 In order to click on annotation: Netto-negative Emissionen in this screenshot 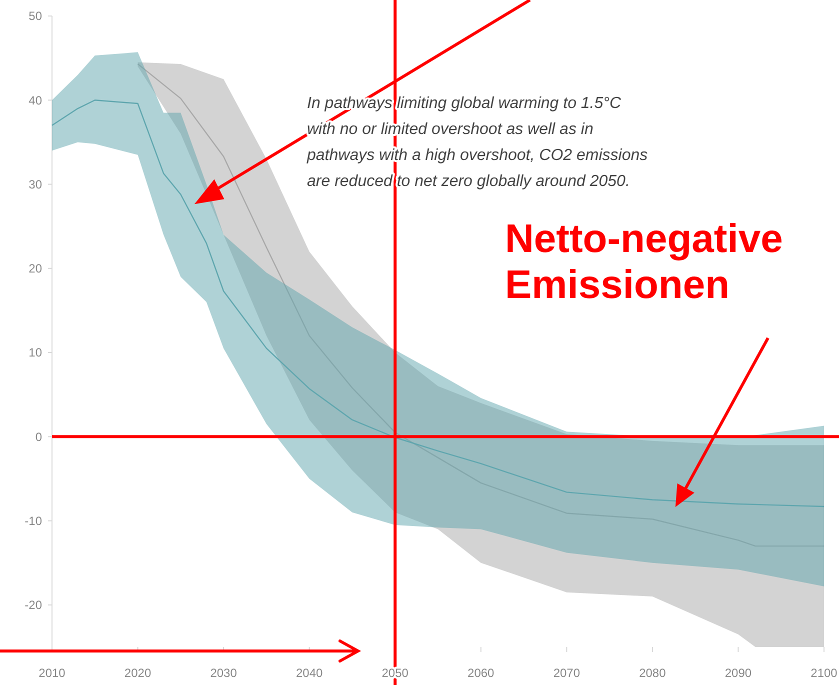, I will do `click(644, 262)`.